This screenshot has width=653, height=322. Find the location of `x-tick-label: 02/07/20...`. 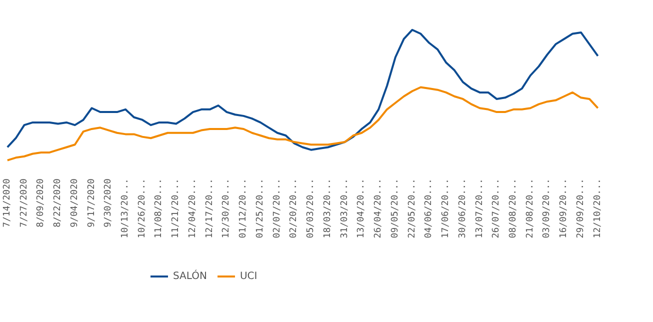

x-tick-label: 02/07/20... is located at coordinates (277, 208).